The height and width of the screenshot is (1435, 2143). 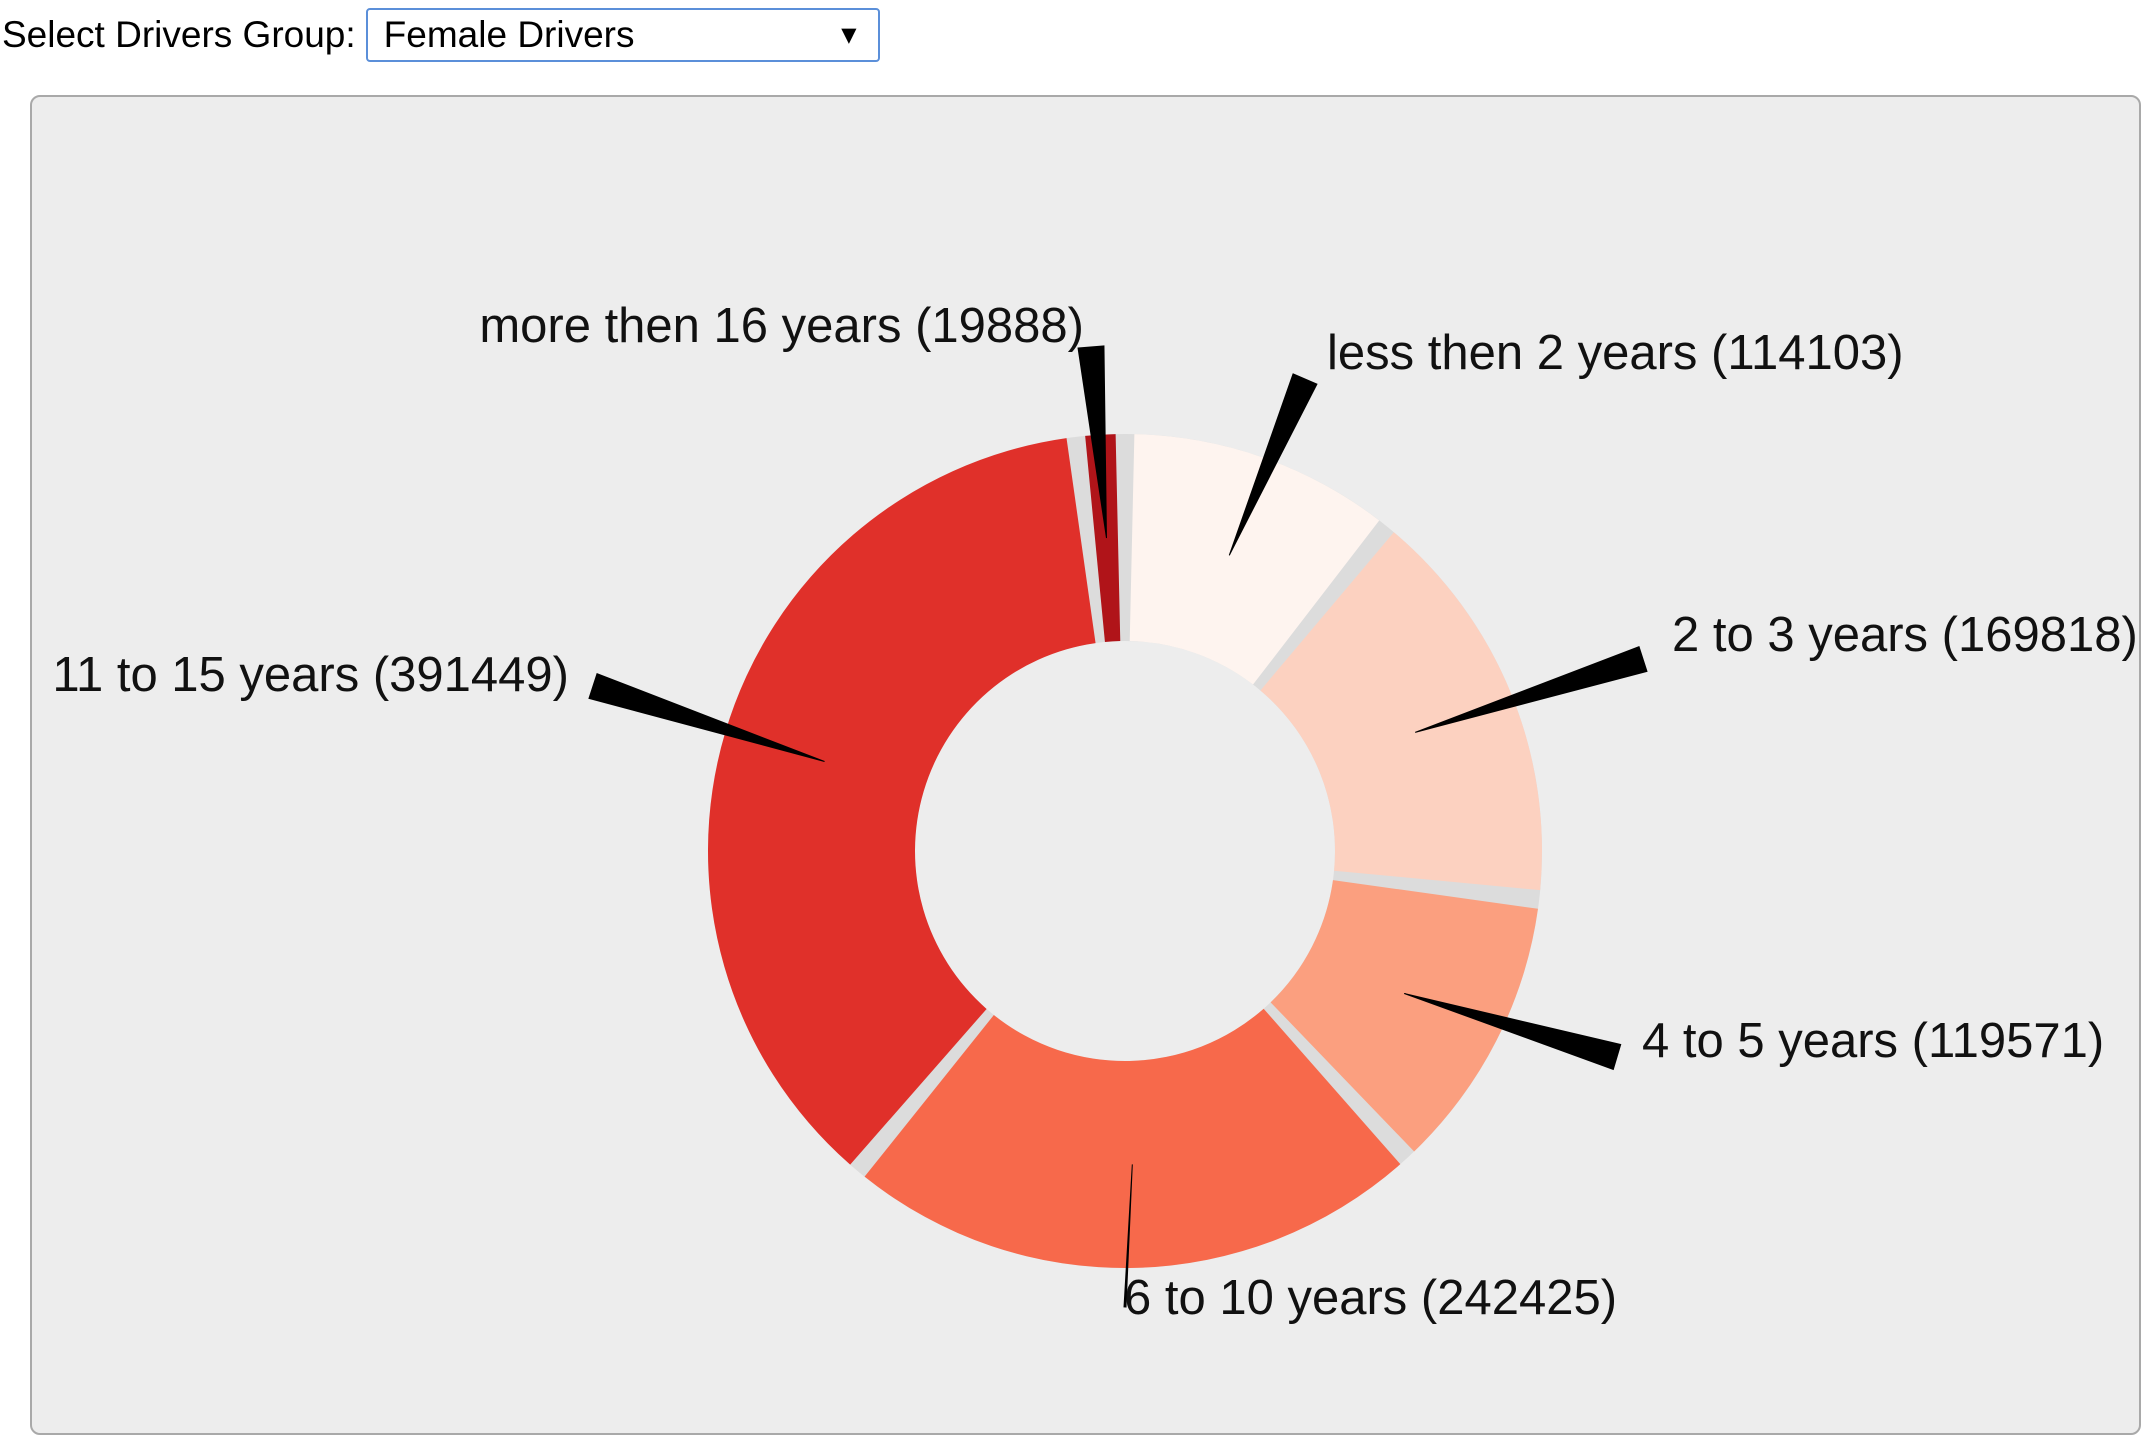 What do you see at coordinates (848, 34) in the screenshot?
I see `chevron-down-icon: ▼` at bounding box center [848, 34].